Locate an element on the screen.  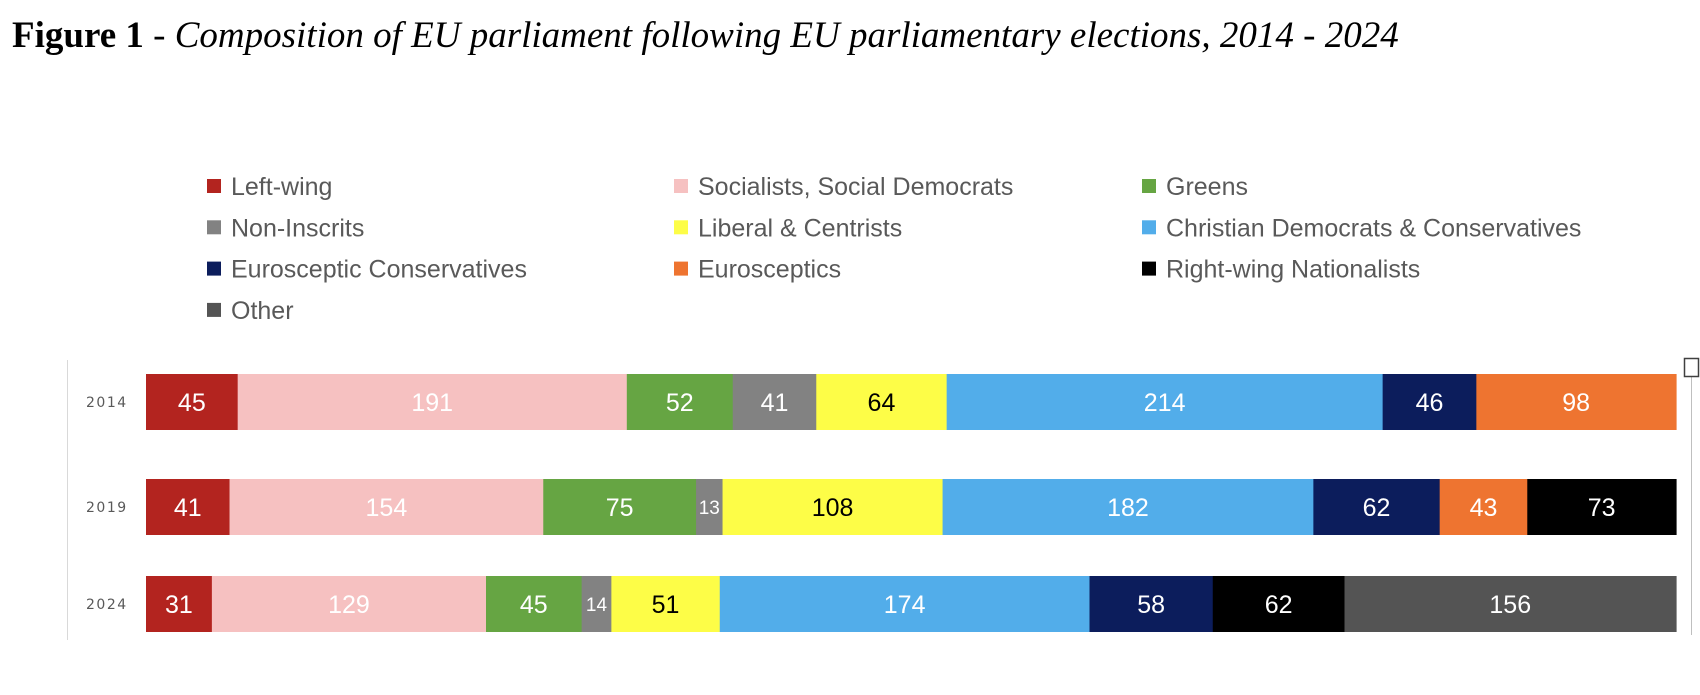
category-tick-label: 2014 is located at coordinates (107, 403).